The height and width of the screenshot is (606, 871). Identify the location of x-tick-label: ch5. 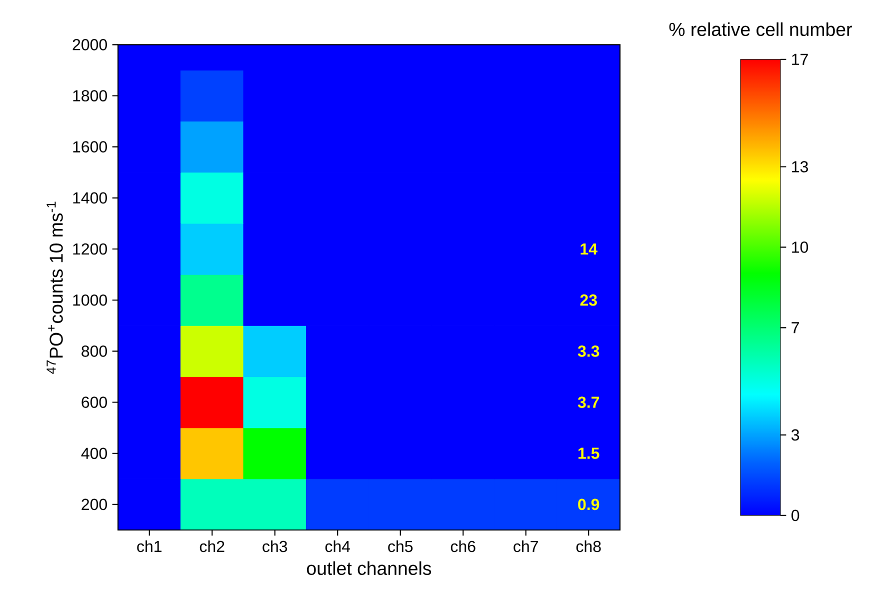
(400, 546).